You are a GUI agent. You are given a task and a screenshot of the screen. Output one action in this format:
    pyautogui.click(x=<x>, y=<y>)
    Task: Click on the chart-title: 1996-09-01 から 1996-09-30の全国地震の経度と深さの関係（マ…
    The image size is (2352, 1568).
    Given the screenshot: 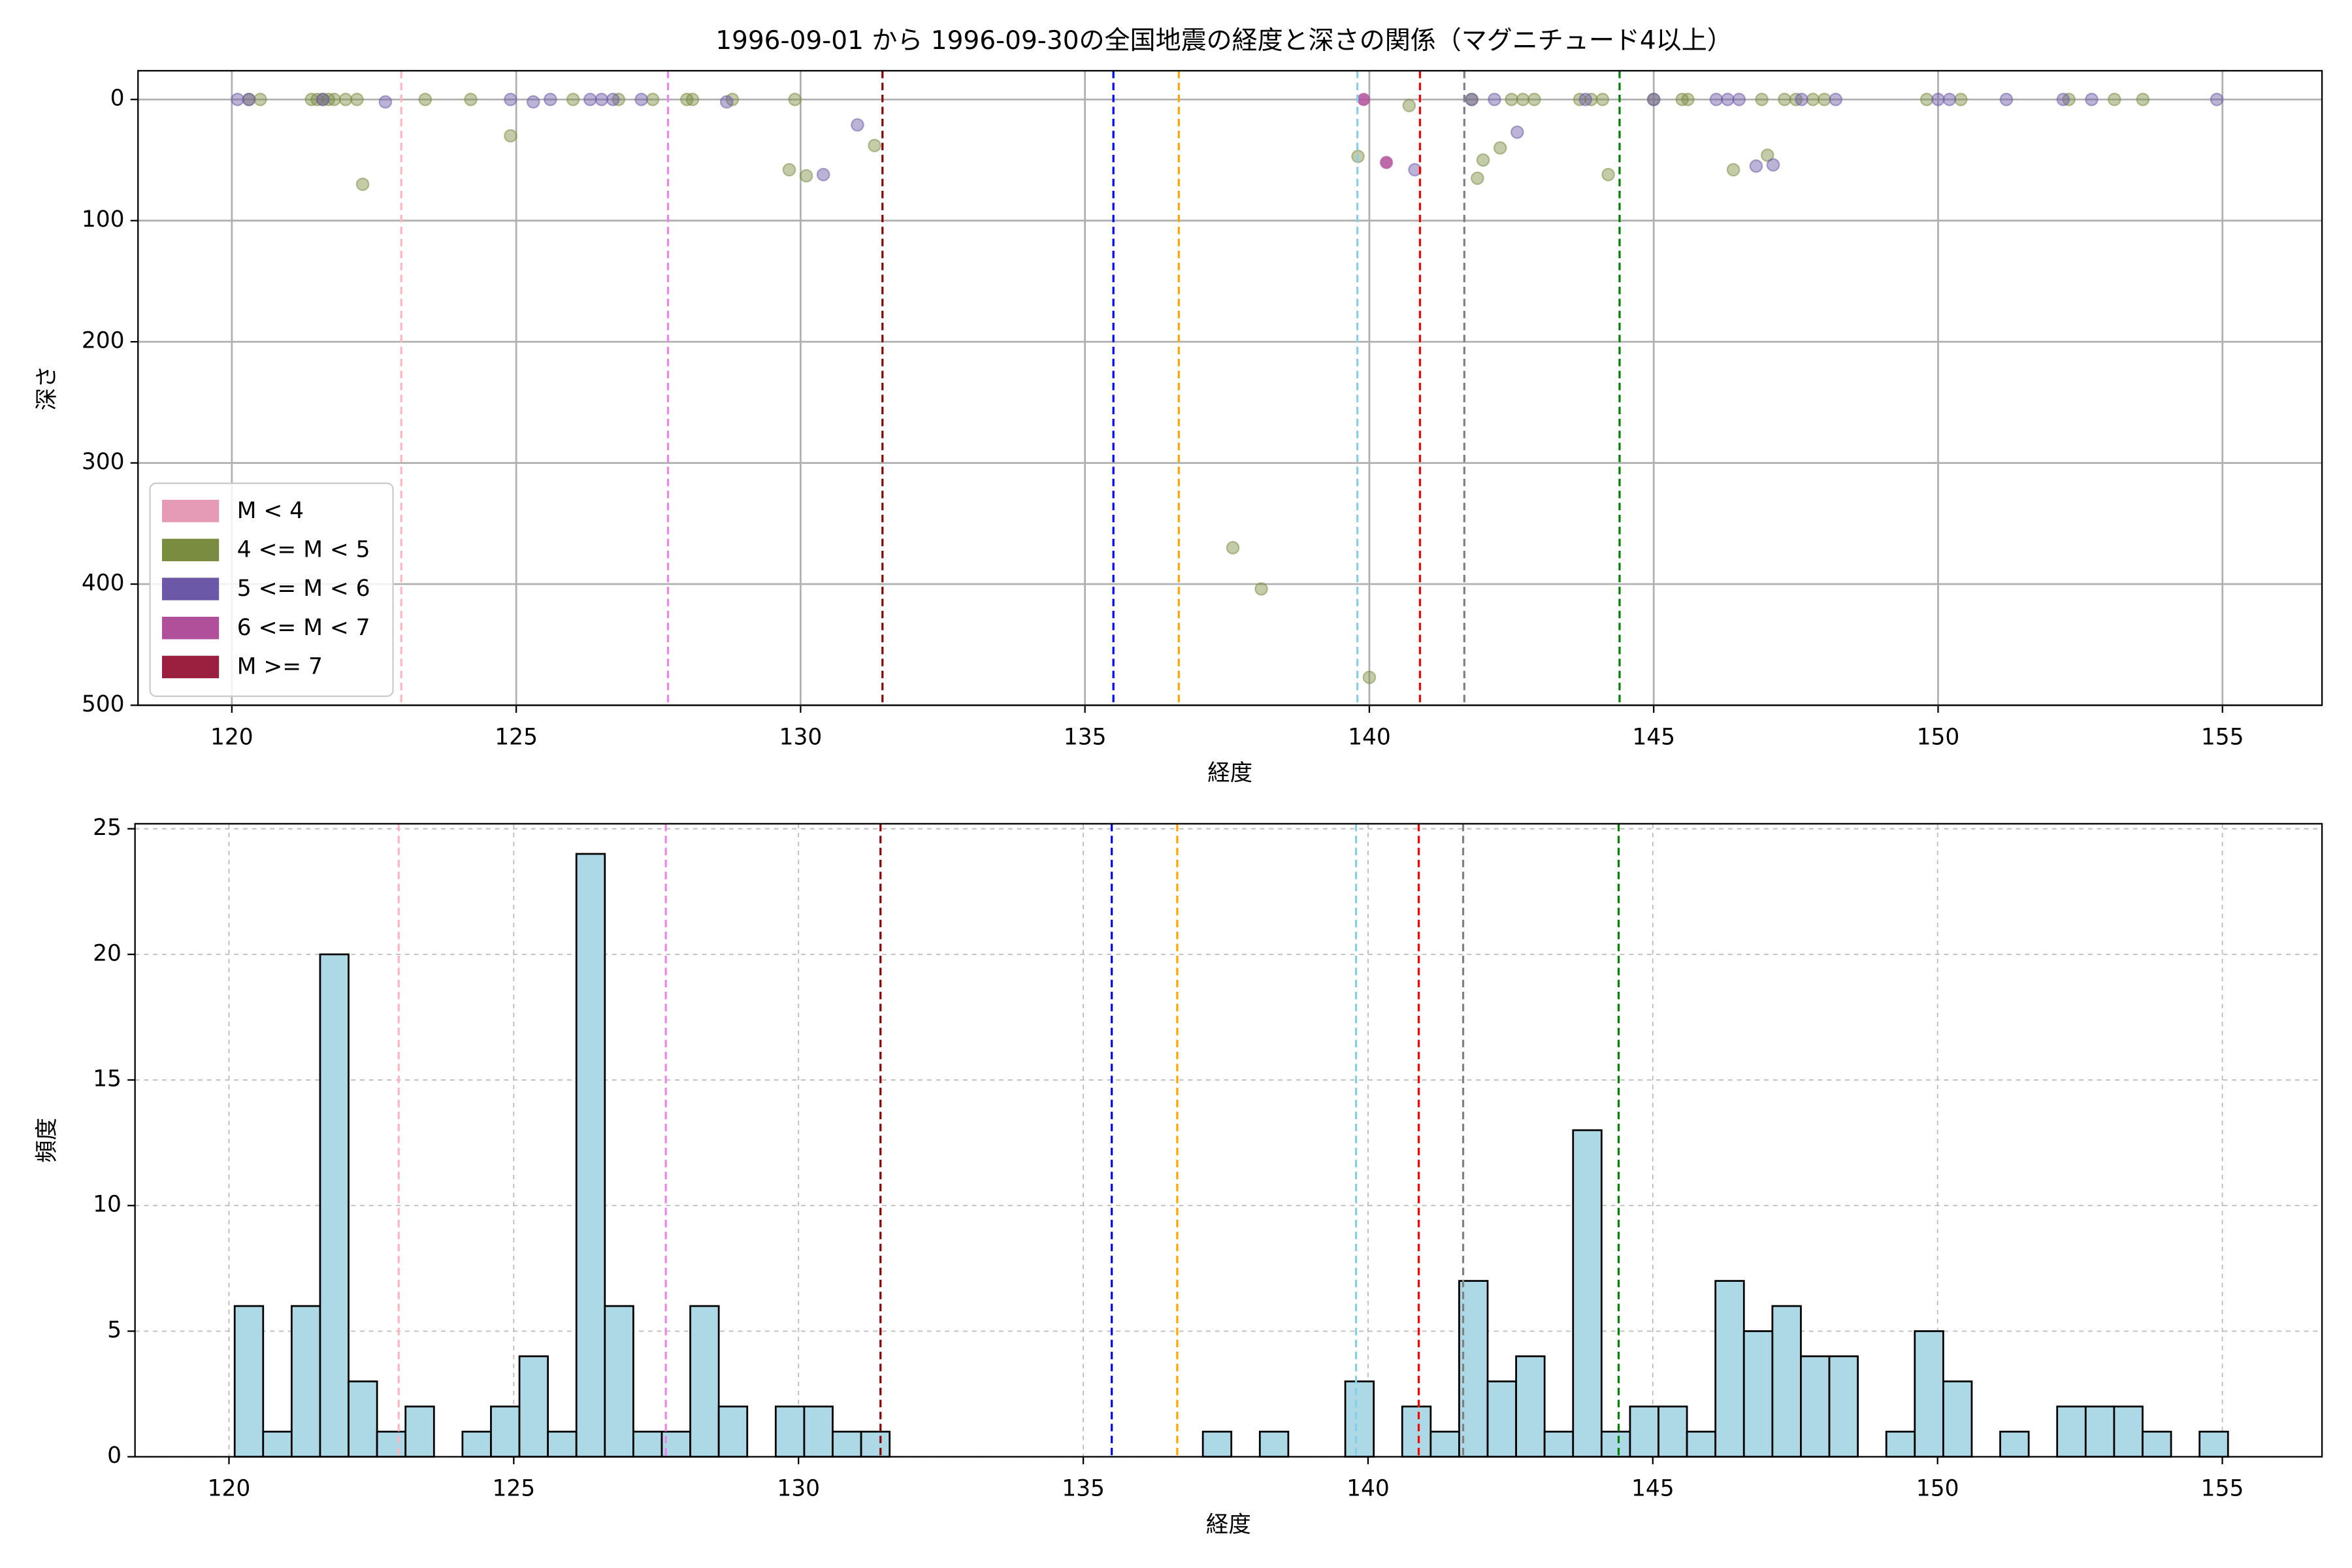 What is the action you would take?
    pyautogui.click(x=1224, y=41)
    